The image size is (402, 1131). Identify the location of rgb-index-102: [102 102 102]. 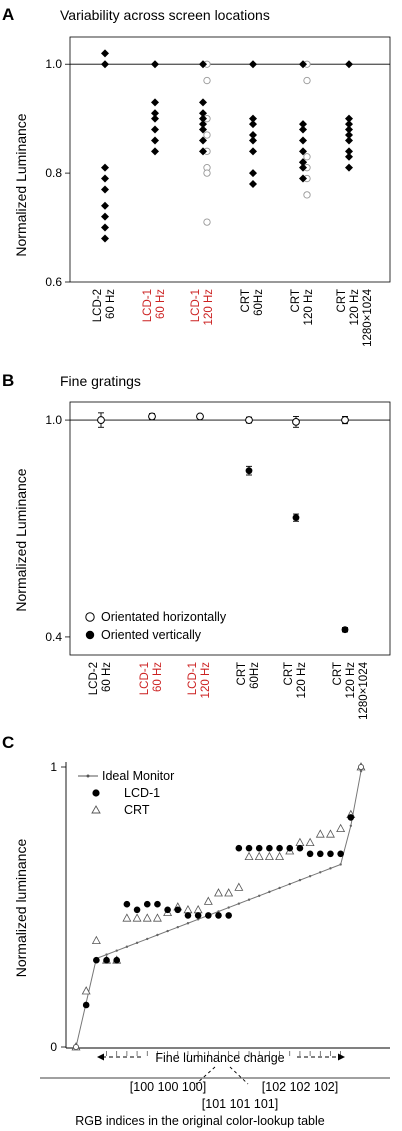
(300, 1087).